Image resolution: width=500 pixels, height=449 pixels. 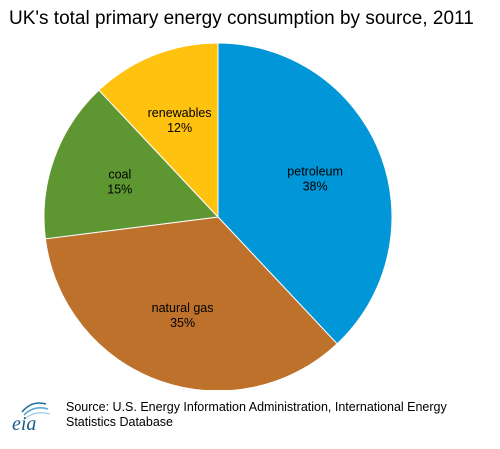 I want to click on slice-renewables, so click(x=158, y=130).